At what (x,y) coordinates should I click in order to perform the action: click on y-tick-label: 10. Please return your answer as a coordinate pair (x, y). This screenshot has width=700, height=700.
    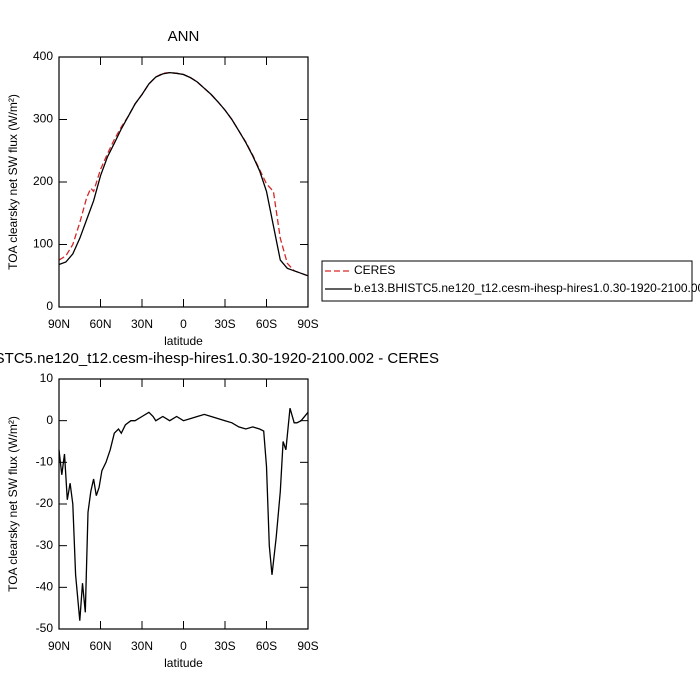
    Looking at the image, I should click on (47, 378).